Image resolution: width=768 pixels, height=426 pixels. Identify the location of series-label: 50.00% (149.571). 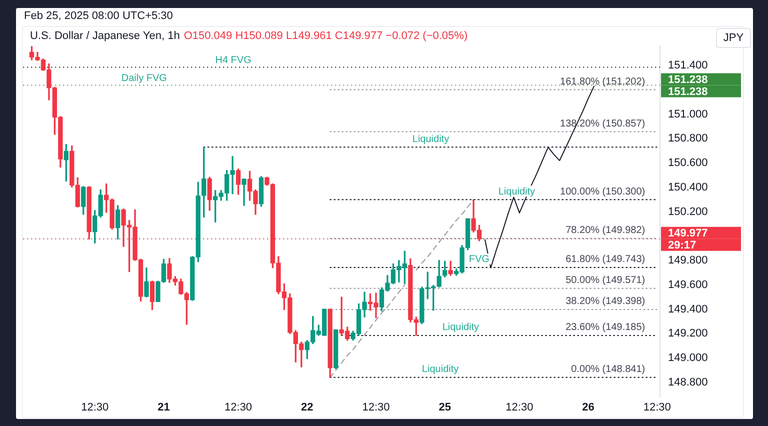
(606, 280).